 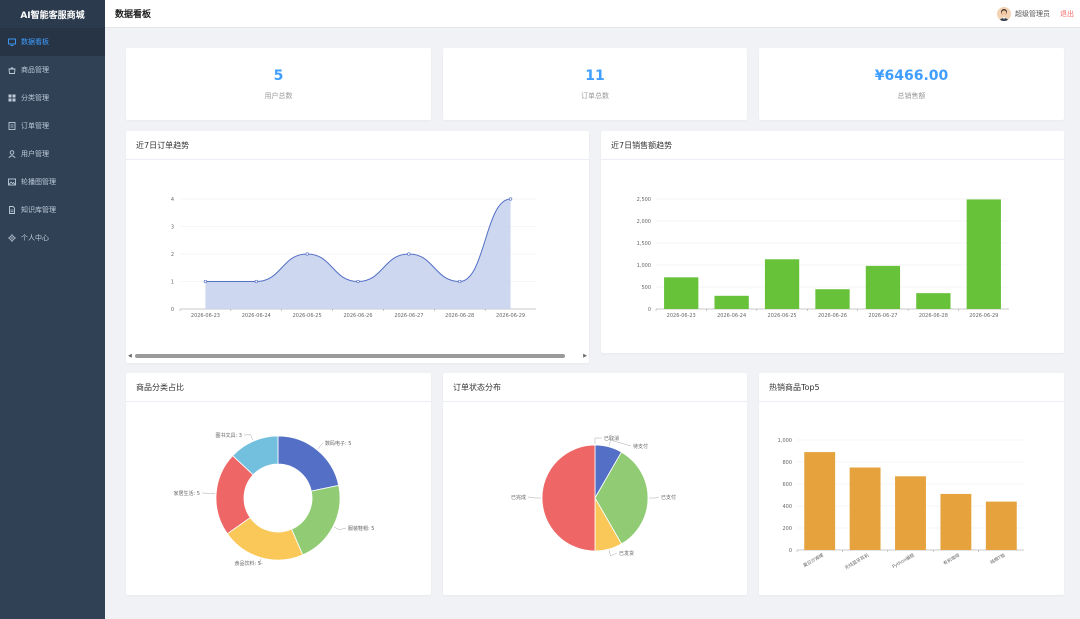 What do you see at coordinates (1004, 14) in the screenshot?
I see `avatar` at bounding box center [1004, 14].